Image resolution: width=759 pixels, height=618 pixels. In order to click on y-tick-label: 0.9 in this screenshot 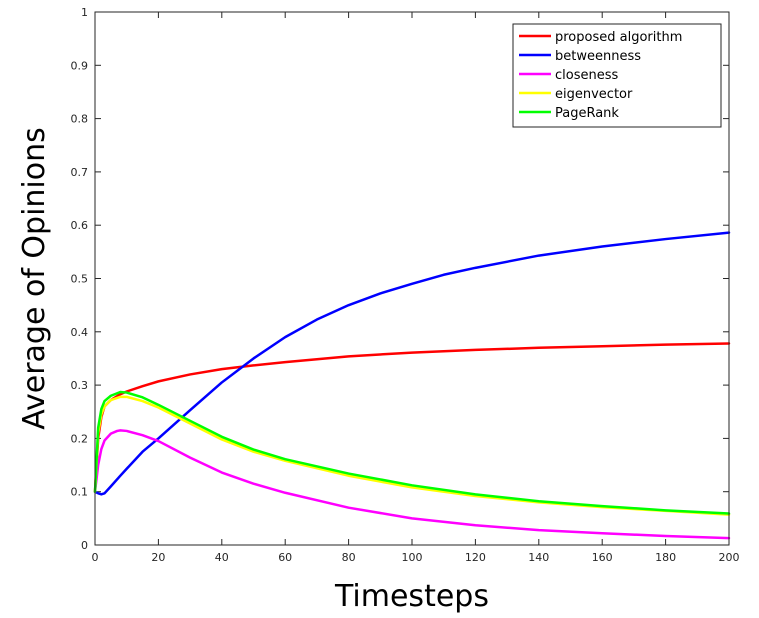, I will do `click(80, 65)`.